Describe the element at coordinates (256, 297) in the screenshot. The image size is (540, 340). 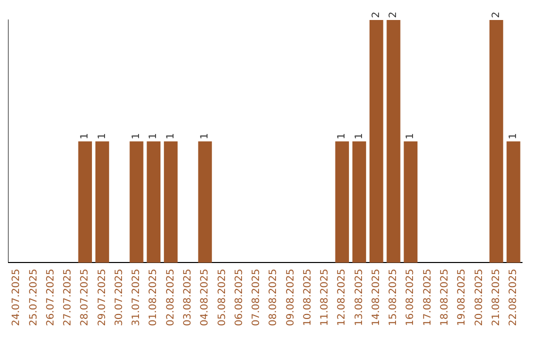
I see `x-tick-label: 07.08.2025` at that location.